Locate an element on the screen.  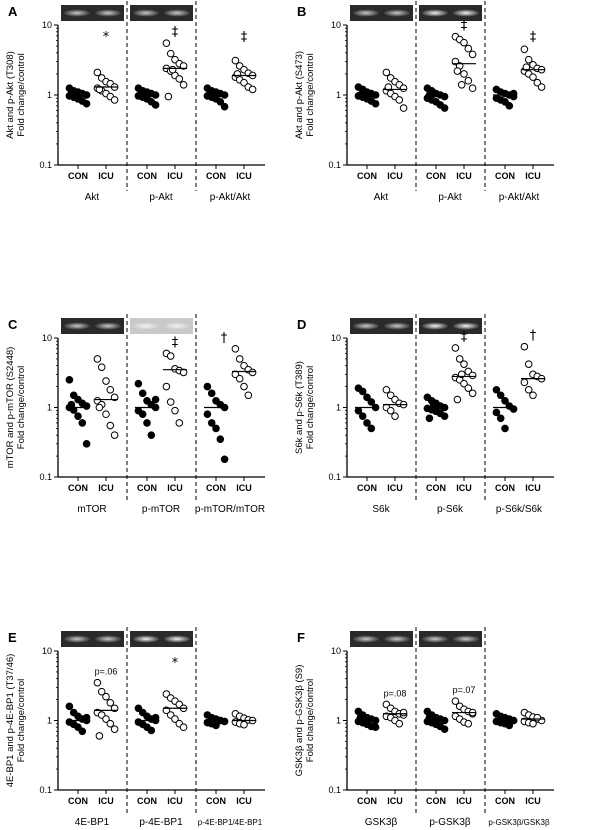
y-tick-label: 10 is located at coordinates (336, 651).